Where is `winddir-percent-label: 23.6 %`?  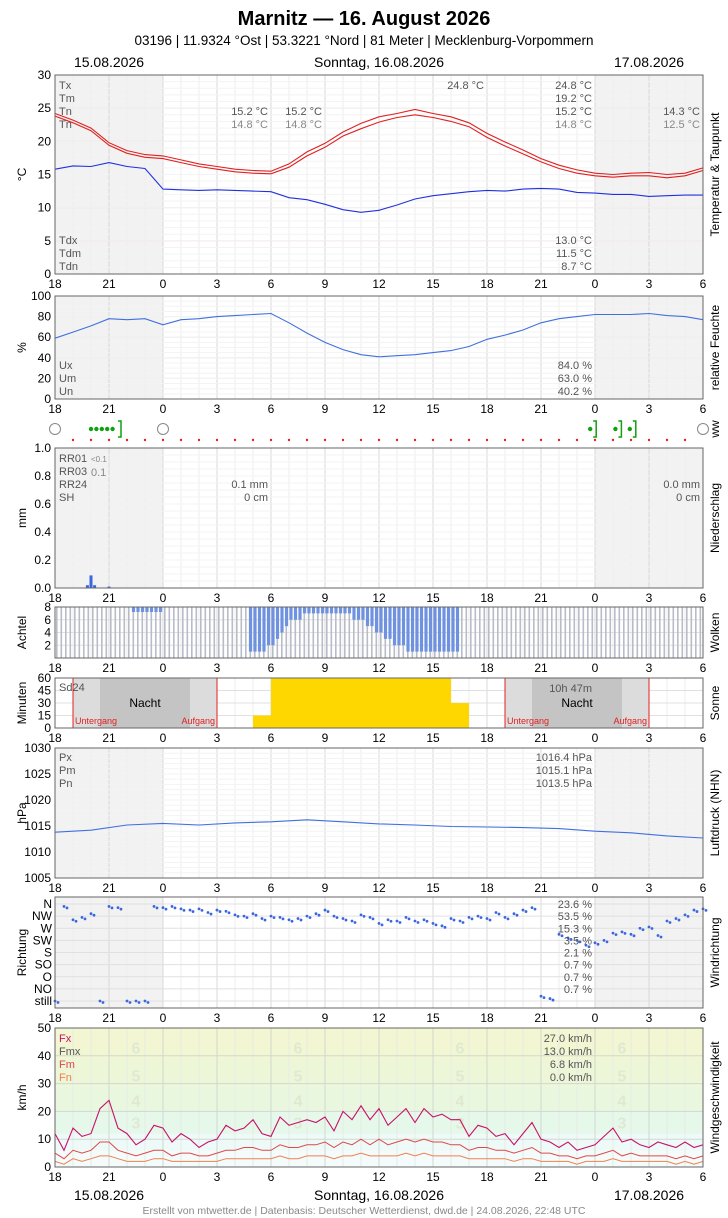
winddir-percent-label: 23.6 % is located at coordinates (575, 905).